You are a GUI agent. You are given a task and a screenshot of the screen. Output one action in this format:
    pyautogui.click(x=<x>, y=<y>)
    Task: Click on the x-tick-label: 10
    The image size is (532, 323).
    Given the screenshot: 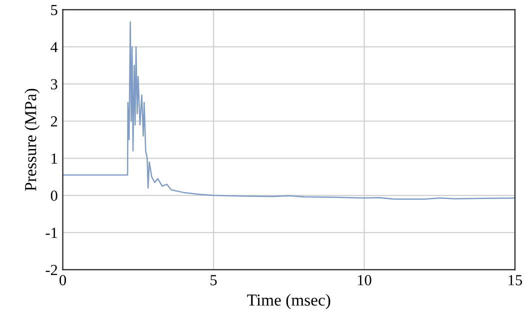 What is the action you would take?
    pyautogui.click(x=365, y=280)
    